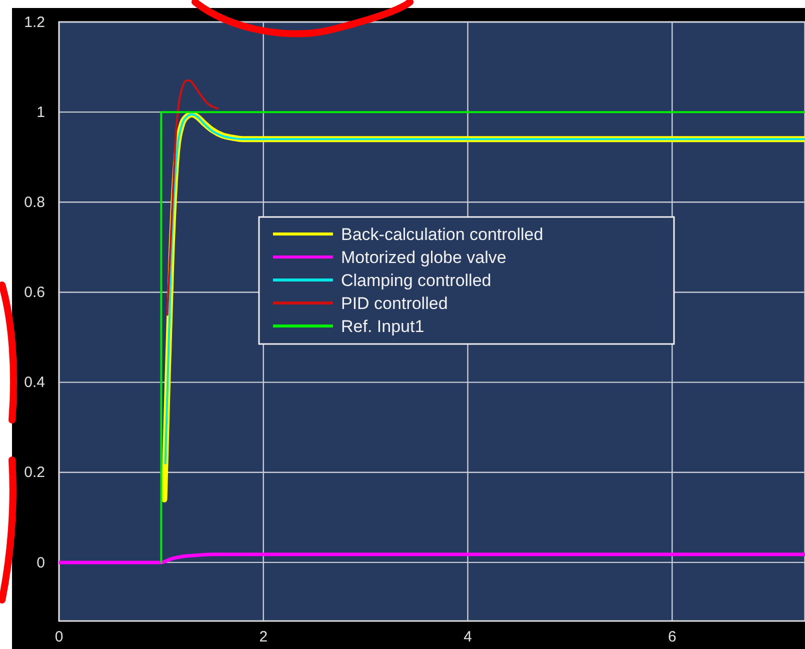 This screenshot has height=649, width=805. What do you see at coordinates (34, 22) in the screenshot?
I see `y-tick-label: 1.2` at bounding box center [34, 22].